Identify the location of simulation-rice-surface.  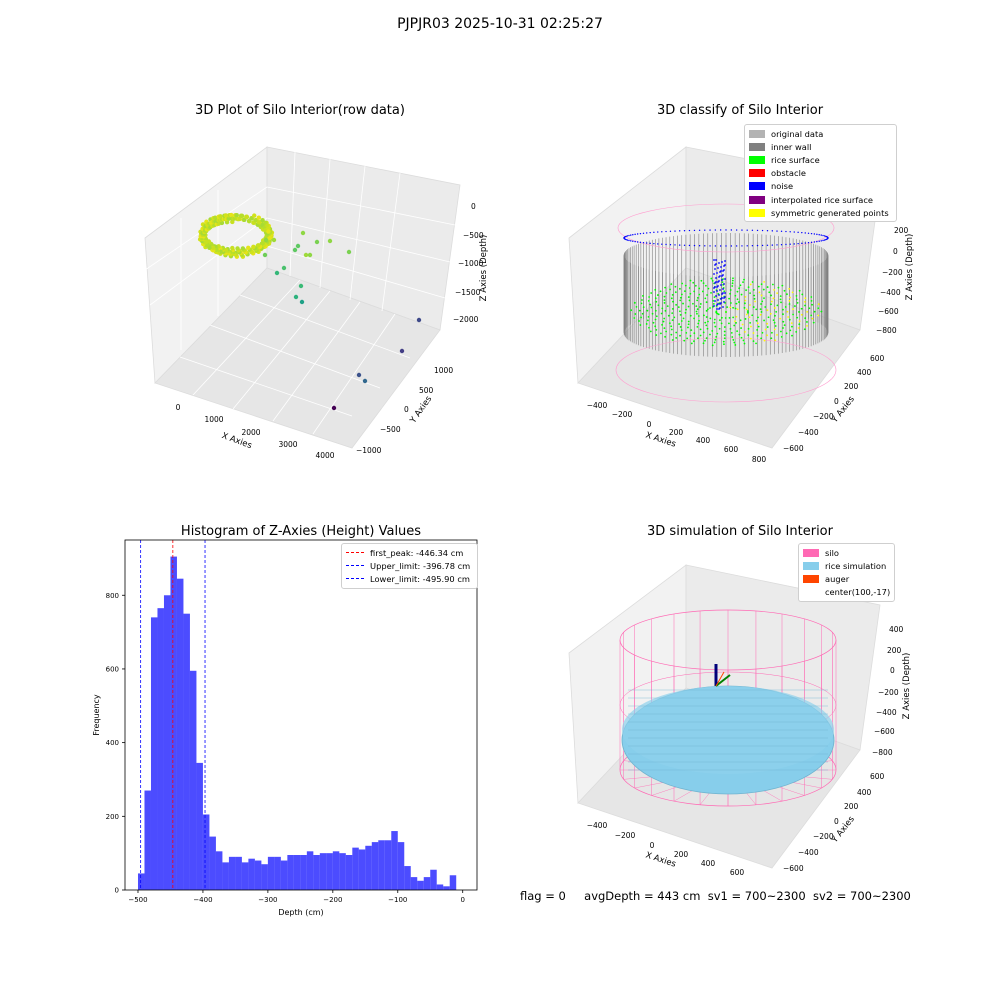
(728, 740).